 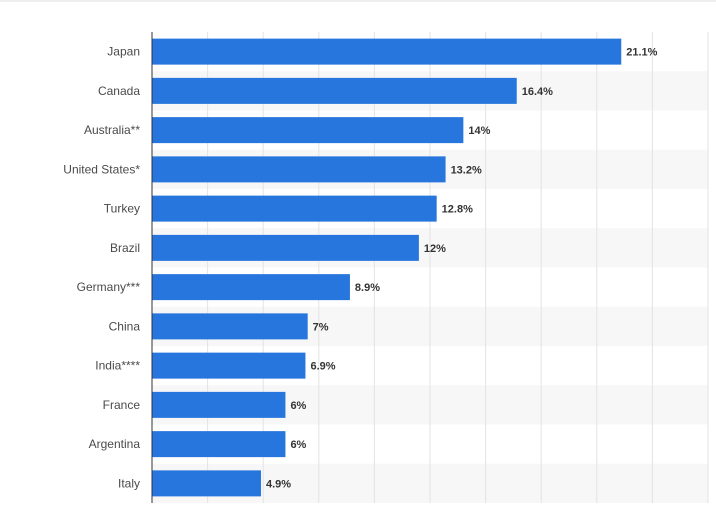 I want to click on value-label: 4.9%, so click(x=278, y=484).